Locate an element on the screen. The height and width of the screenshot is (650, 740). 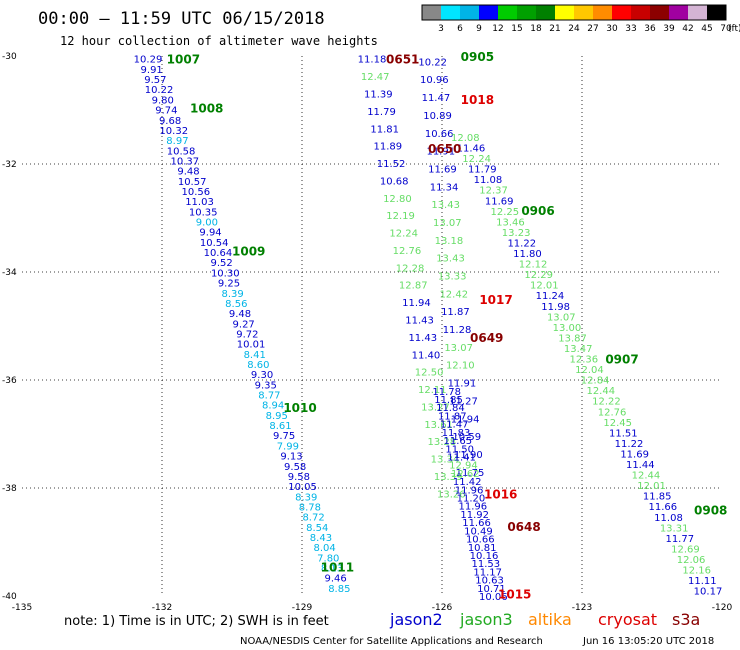
colorbar-label: 36 is located at coordinates (650, 29).